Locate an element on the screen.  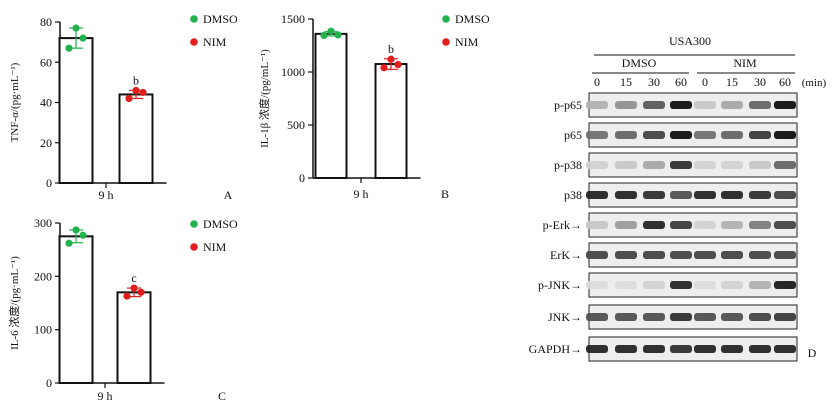
panel-label: A is located at coordinates (228, 195).